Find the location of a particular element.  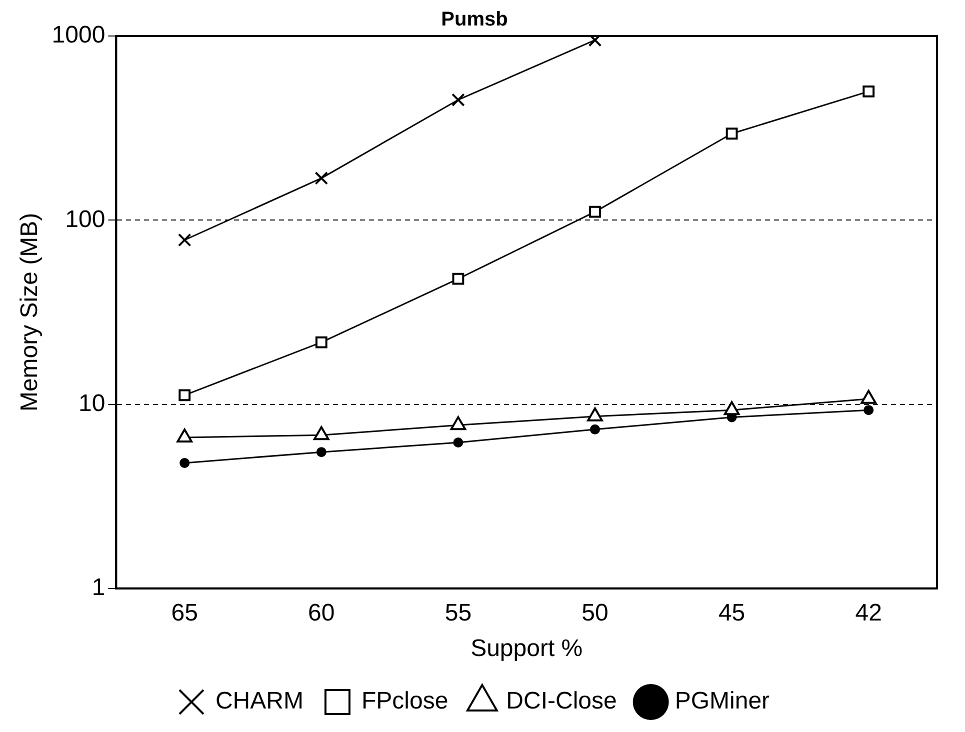

x-tick-label: 65 is located at coordinates (184, 612).